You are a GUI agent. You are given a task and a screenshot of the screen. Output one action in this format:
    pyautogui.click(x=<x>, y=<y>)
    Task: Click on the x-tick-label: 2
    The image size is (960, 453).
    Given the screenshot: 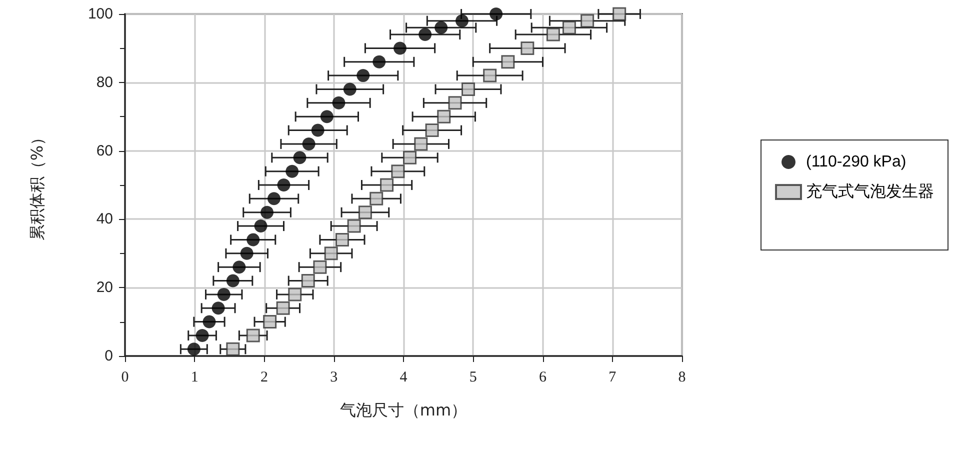 What is the action you would take?
    pyautogui.click(x=264, y=378)
    